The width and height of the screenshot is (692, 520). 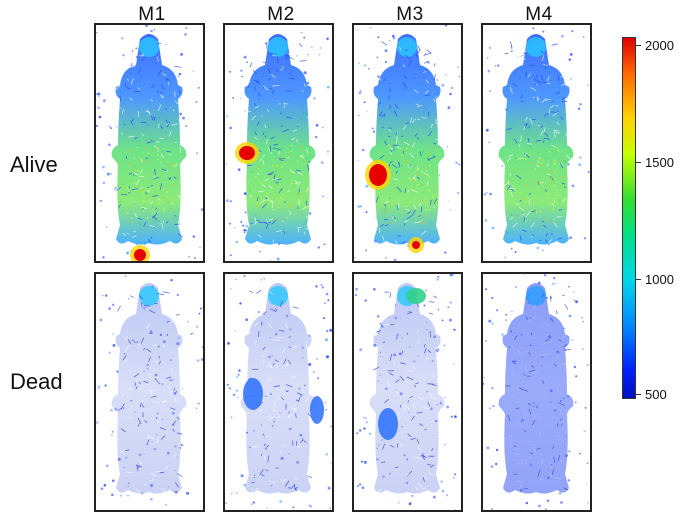 I want to click on scale-label-500: 500, so click(x=656, y=394).